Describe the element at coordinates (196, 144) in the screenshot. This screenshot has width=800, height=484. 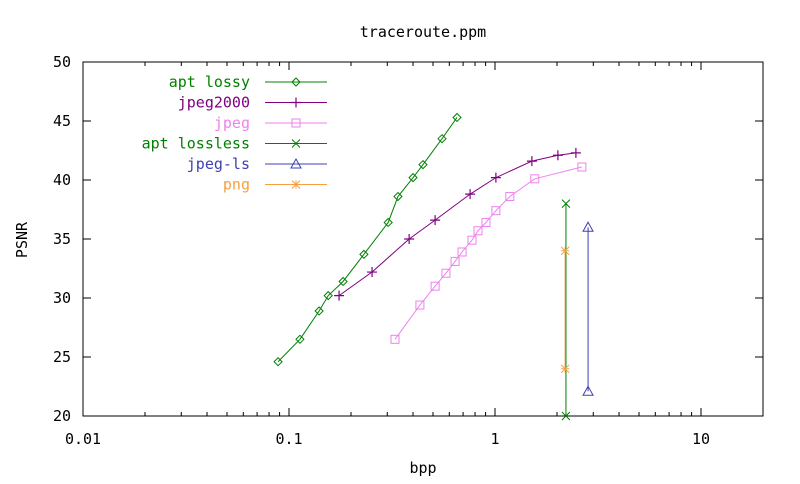
I see `legend-label: apt lossless` at that location.